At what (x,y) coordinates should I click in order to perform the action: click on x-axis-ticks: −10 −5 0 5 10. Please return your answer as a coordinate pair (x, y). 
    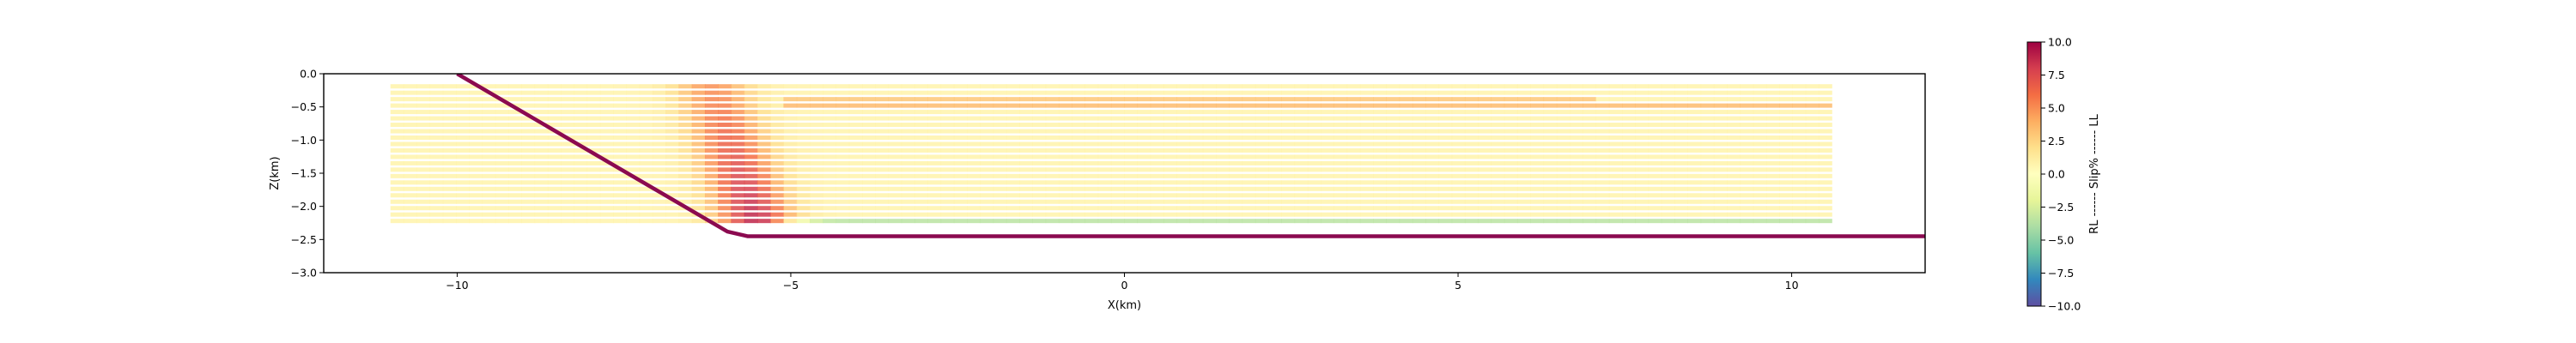
    Looking at the image, I should click on (1122, 283).